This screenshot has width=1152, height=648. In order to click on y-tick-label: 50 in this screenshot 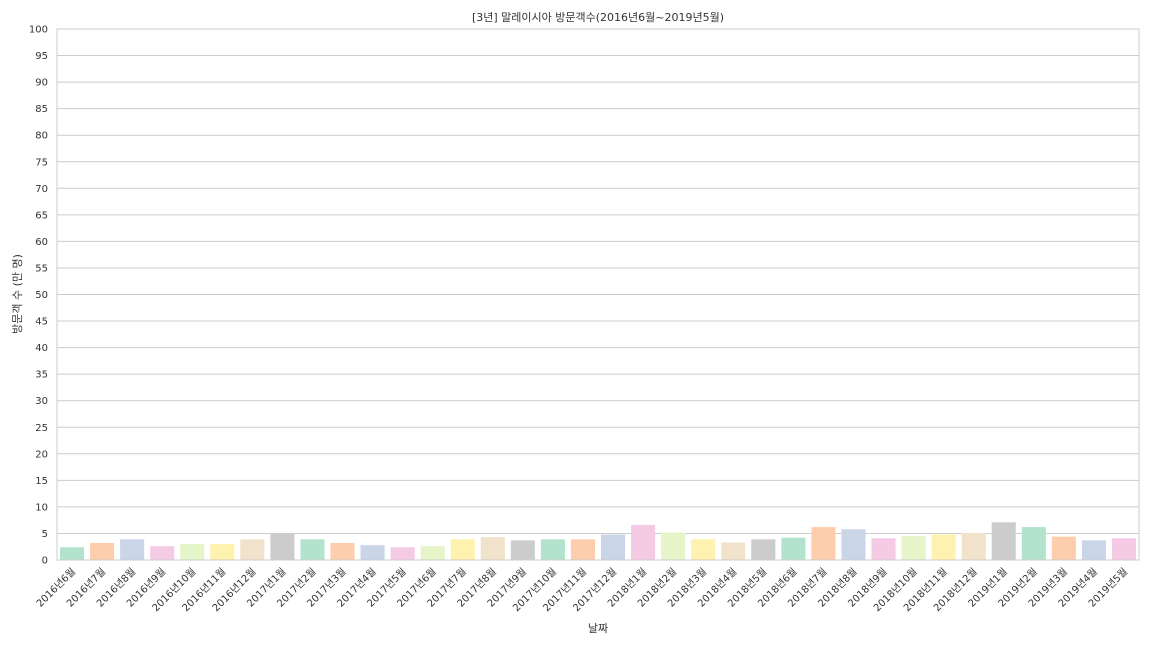, I will do `click(41, 295)`.